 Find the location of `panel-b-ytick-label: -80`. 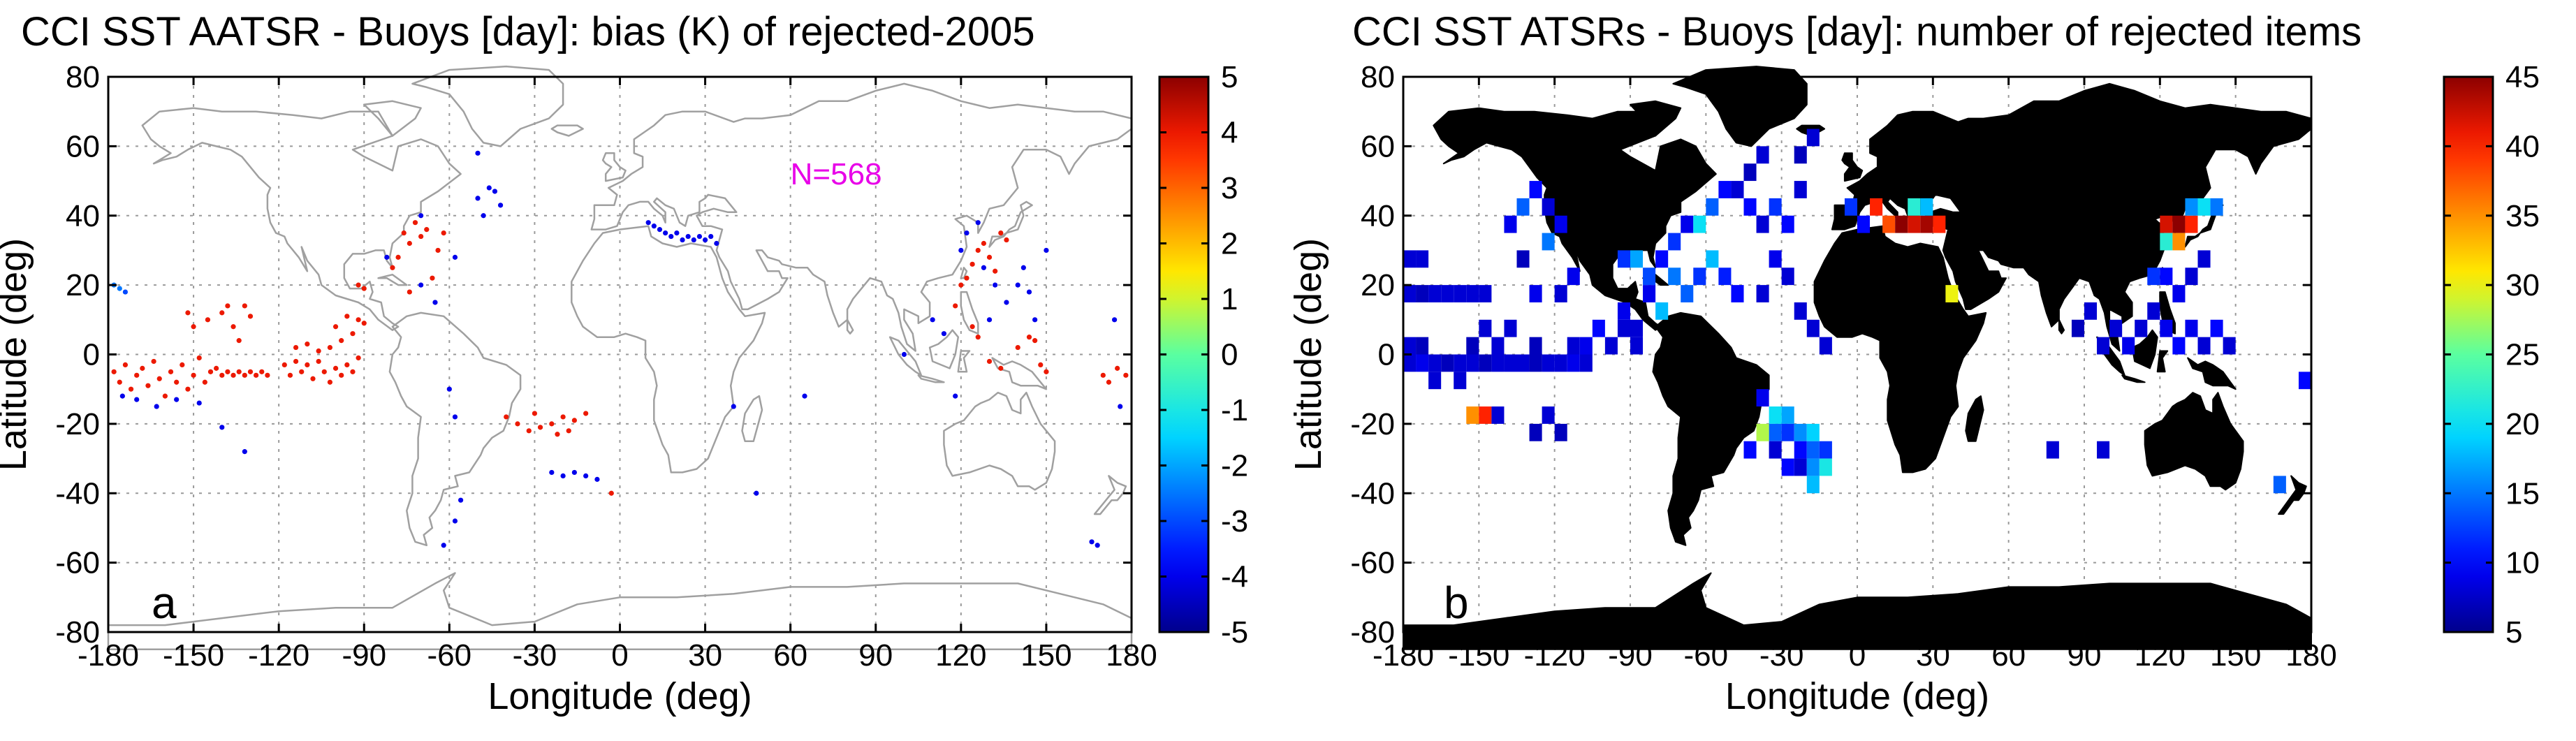

panel-b-ytick-label: -80 is located at coordinates (1372, 632).